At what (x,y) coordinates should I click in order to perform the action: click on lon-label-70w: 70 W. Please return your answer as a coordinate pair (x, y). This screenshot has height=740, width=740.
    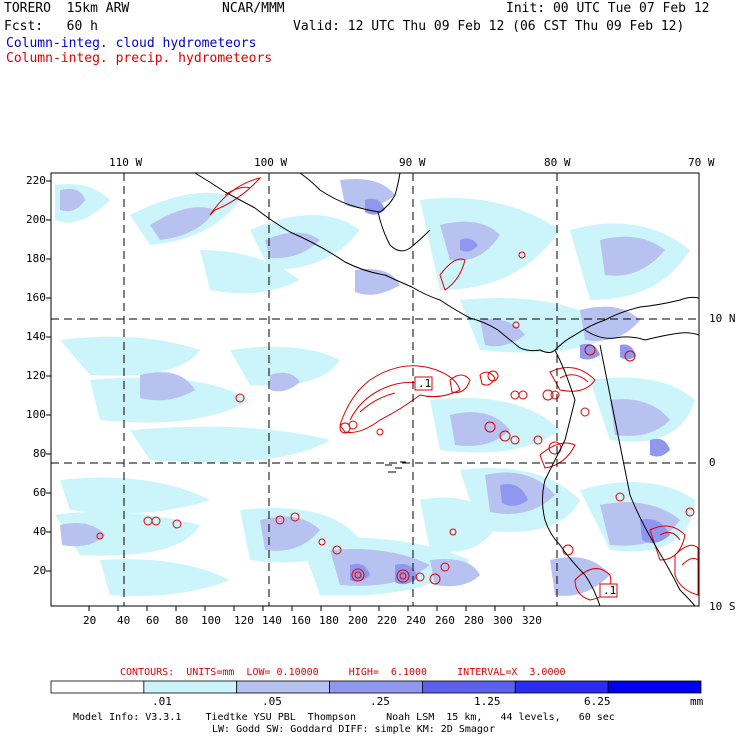
    Looking at the image, I should click on (701, 162).